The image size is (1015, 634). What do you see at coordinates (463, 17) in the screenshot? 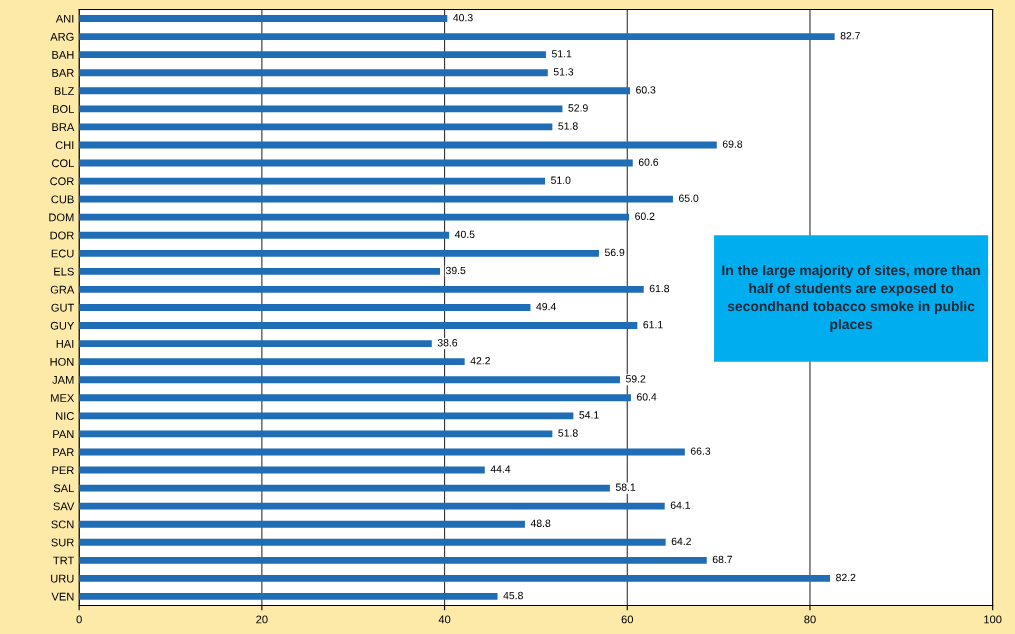
I see `data-label: 40.3` at bounding box center [463, 17].